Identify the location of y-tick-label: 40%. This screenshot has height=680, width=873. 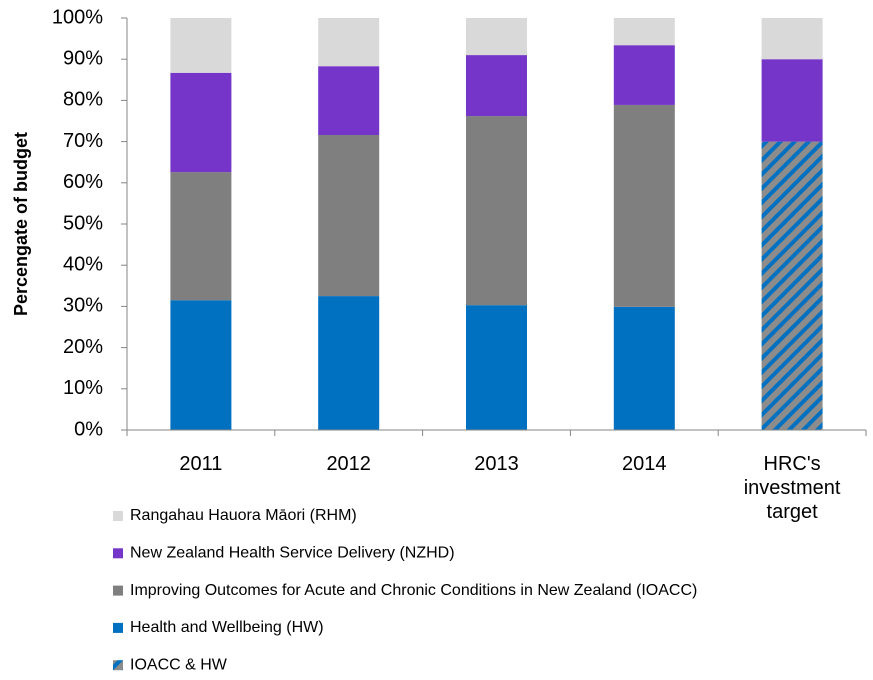
(83, 264).